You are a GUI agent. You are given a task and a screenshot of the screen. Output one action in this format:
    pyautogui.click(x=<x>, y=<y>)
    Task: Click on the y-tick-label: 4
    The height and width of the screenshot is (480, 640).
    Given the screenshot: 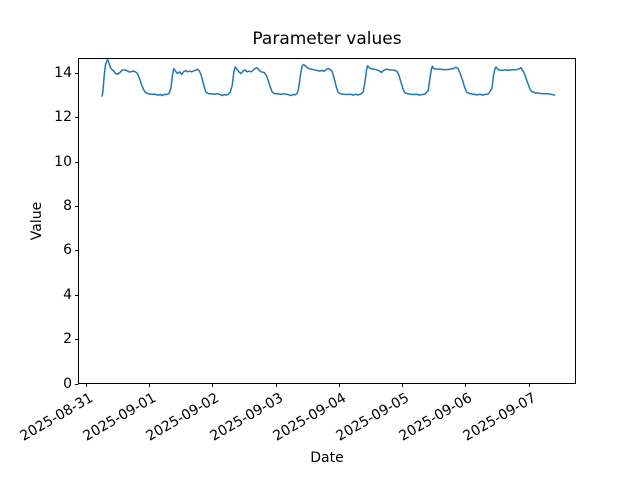 What is the action you would take?
    pyautogui.click(x=67, y=294)
    